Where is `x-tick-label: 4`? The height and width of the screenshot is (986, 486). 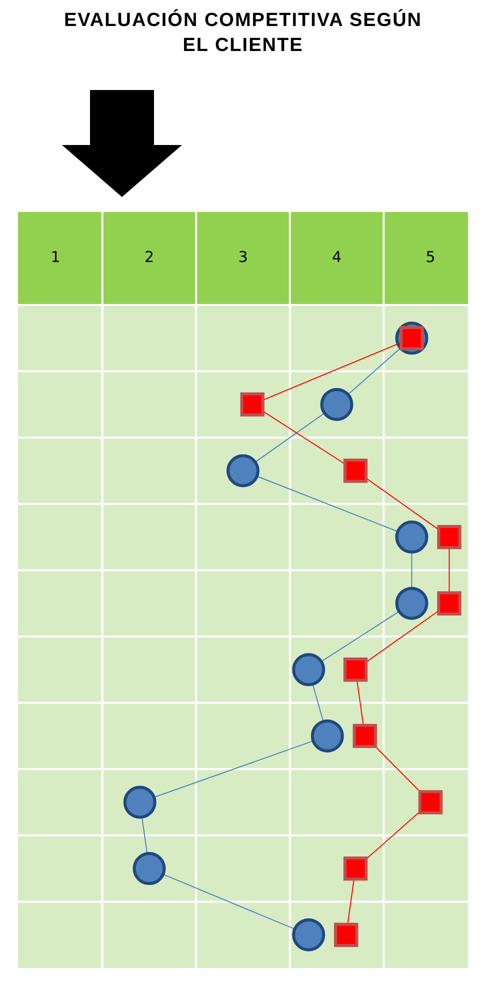
x-tick-label: 4 is located at coordinates (337, 257).